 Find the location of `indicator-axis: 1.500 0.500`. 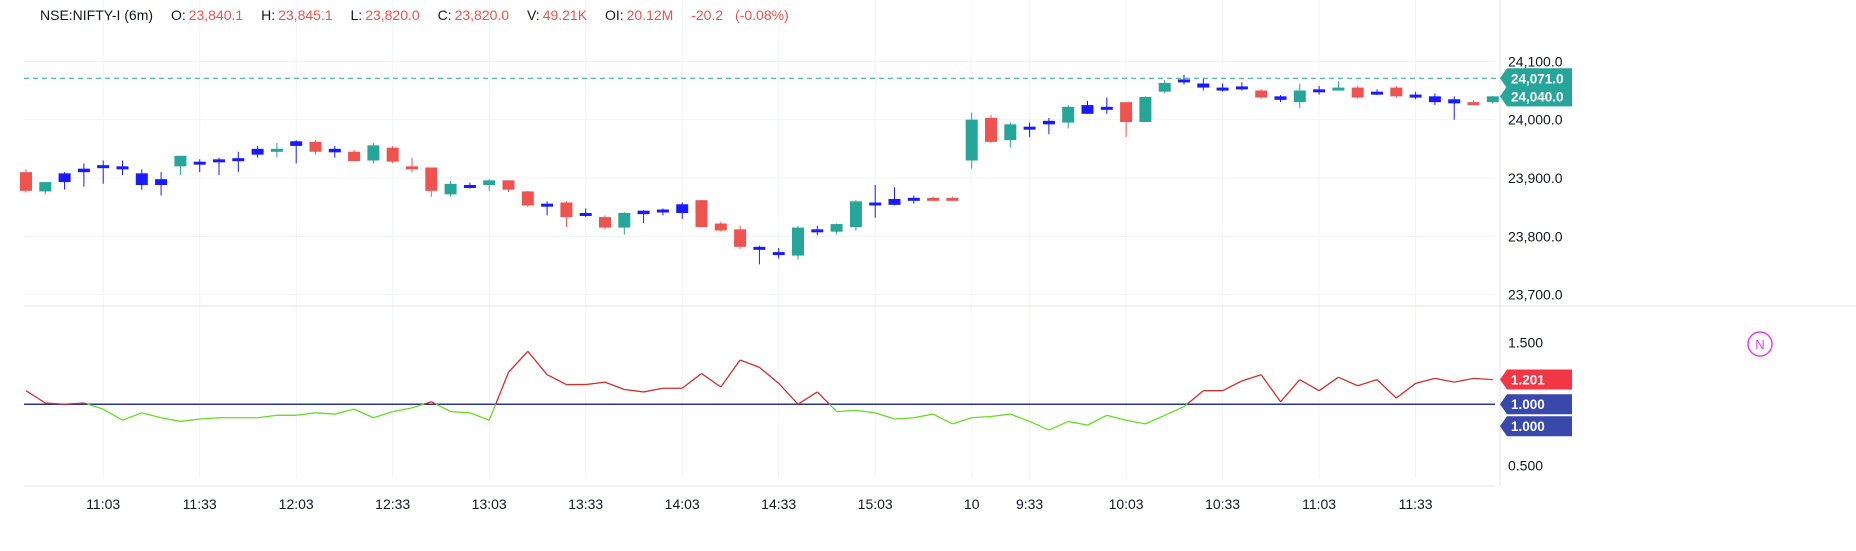

indicator-axis: 1.500 0.500 is located at coordinates (1525, 404).